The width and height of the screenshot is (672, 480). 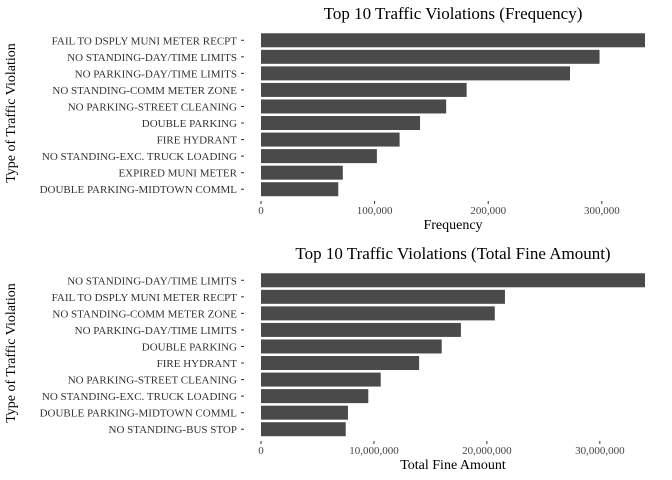 I want to click on x-axis-label: Frequency, so click(x=453, y=225).